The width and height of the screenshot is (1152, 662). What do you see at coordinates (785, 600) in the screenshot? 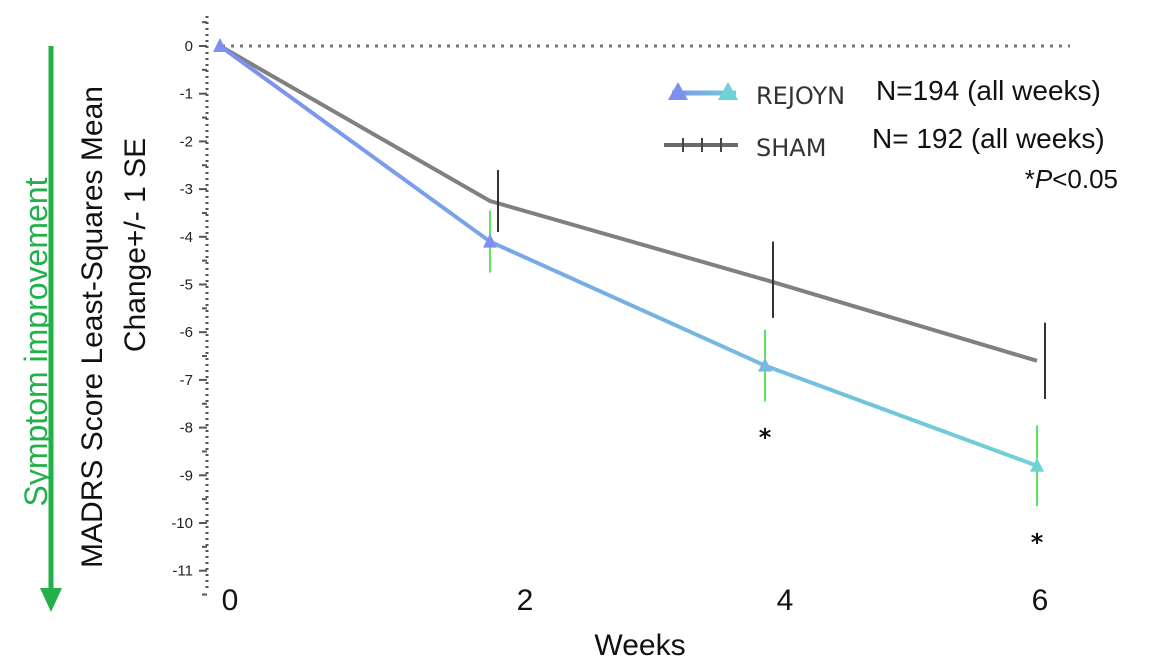
I see `x-tick-label: 4` at bounding box center [785, 600].